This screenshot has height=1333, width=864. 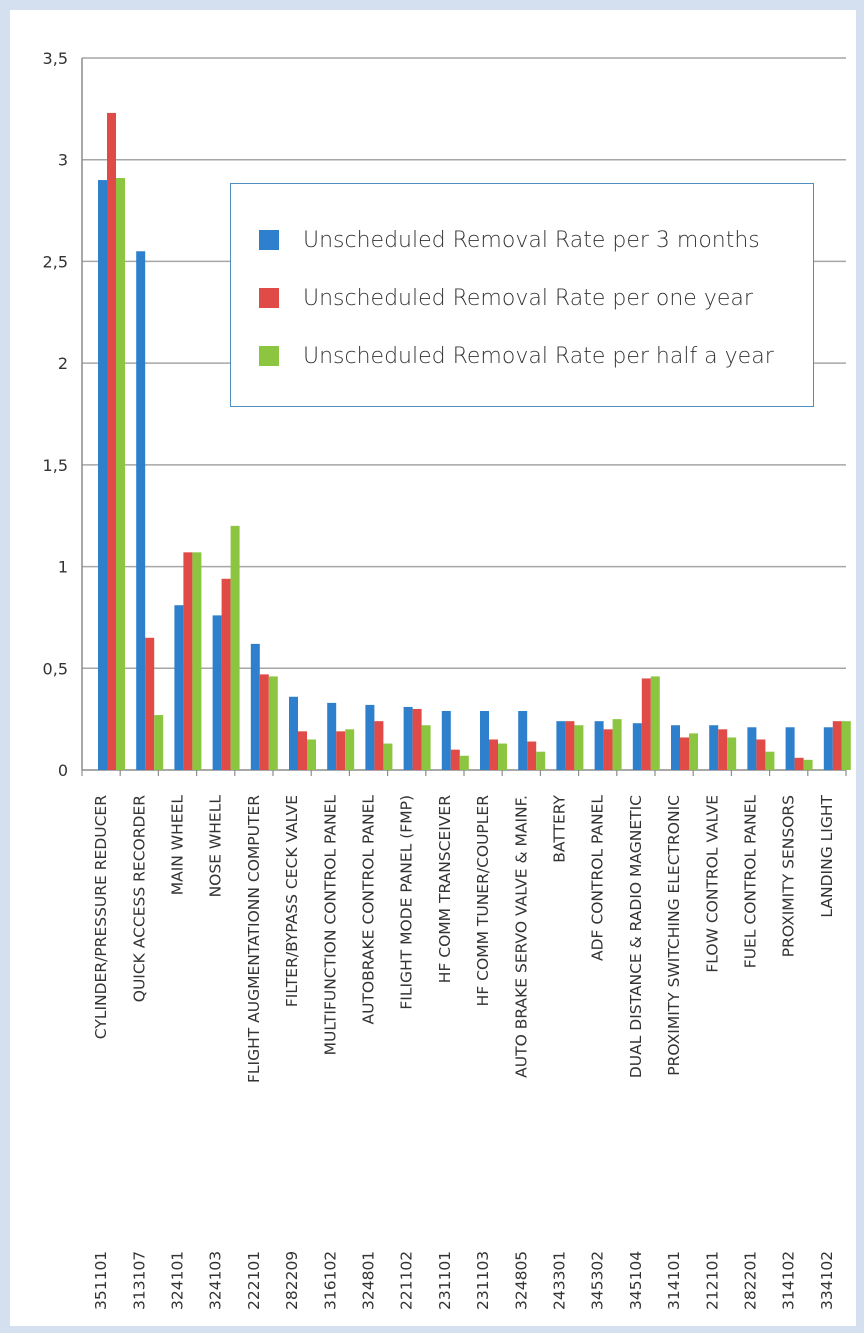 What do you see at coordinates (269, 240) in the screenshot?
I see `legend-swatch-blue` at bounding box center [269, 240].